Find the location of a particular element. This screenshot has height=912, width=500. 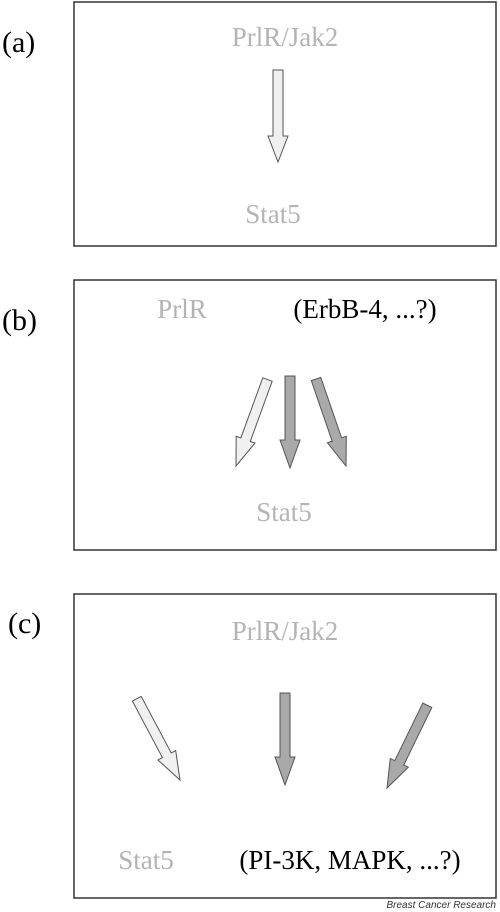

panel-c-target-node: Stat5 is located at coordinates (146, 860).